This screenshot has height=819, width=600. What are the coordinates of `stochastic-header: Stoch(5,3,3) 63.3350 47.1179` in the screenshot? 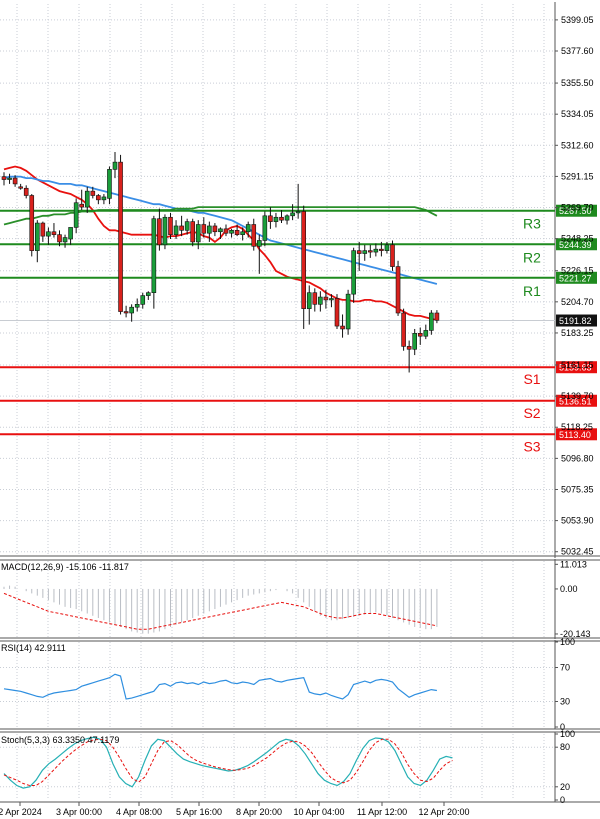 It's located at (60, 740).